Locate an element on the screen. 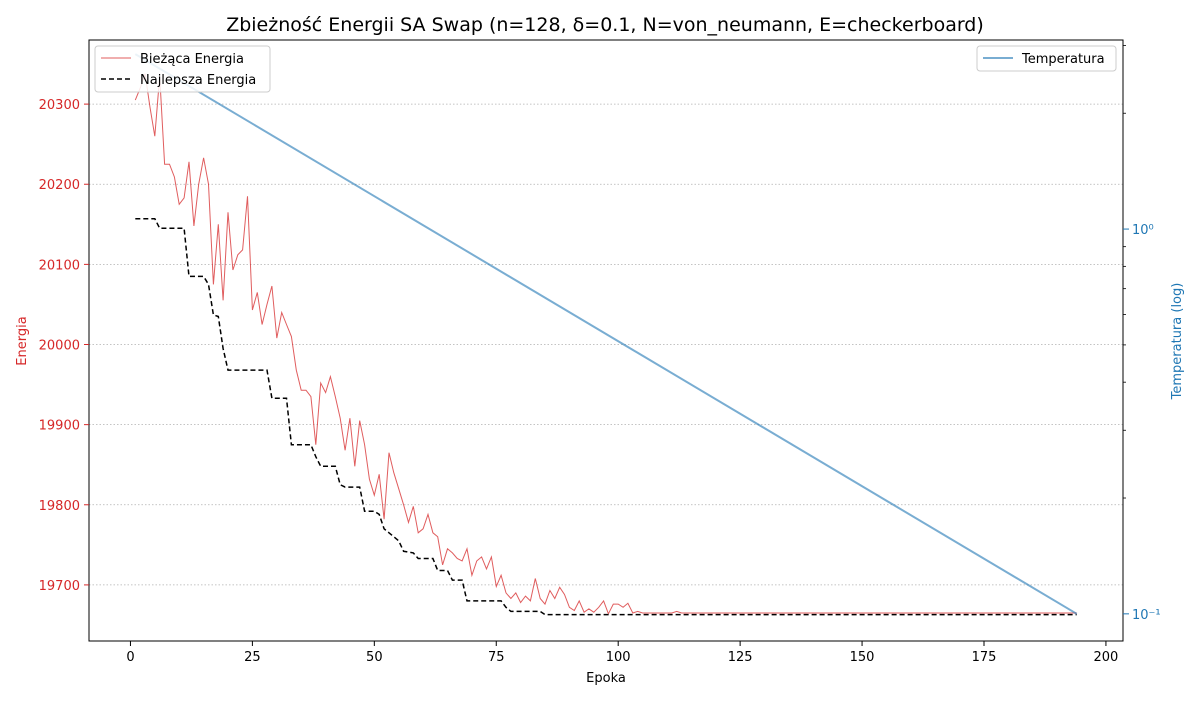 This screenshot has height=704, width=1200. legend-right: Temperatura is located at coordinates (1046, 58).